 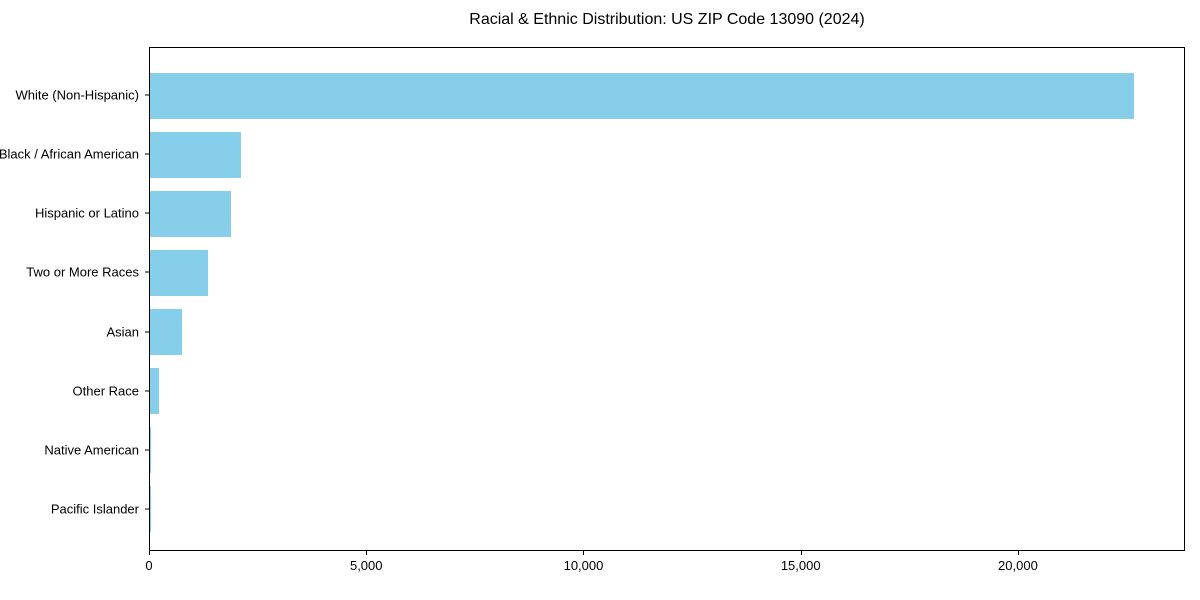 I want to click on y-axis-label-row: Pacific Islander, so click(x=74, y=509).